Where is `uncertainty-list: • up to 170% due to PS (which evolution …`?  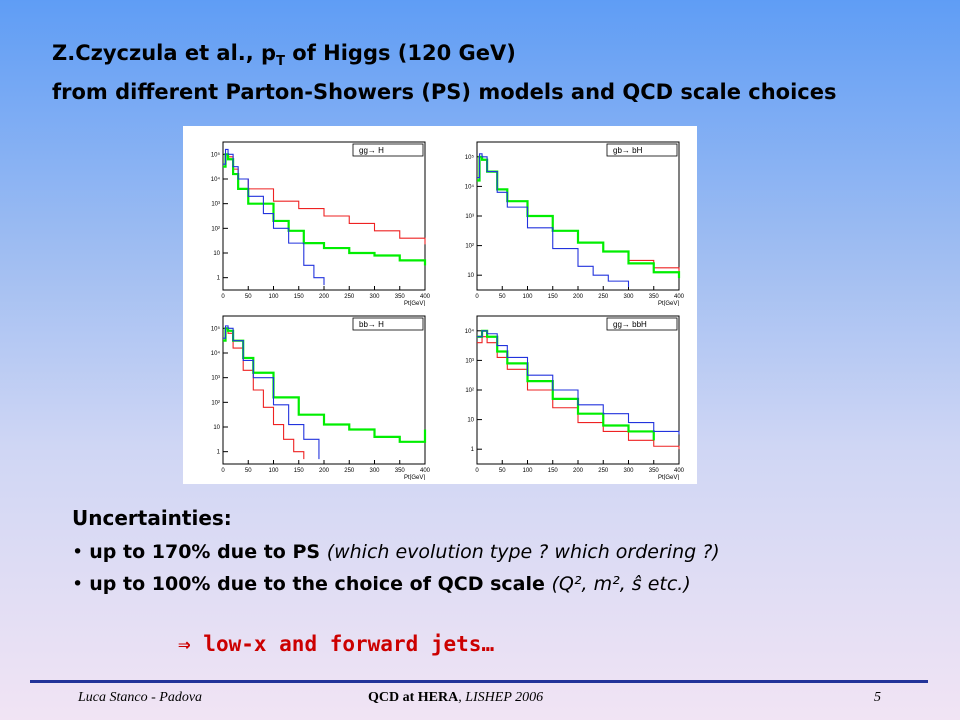 uncertainty-list: • up to 170% due to PS (which evolution … is located at coordinates (396, 568).